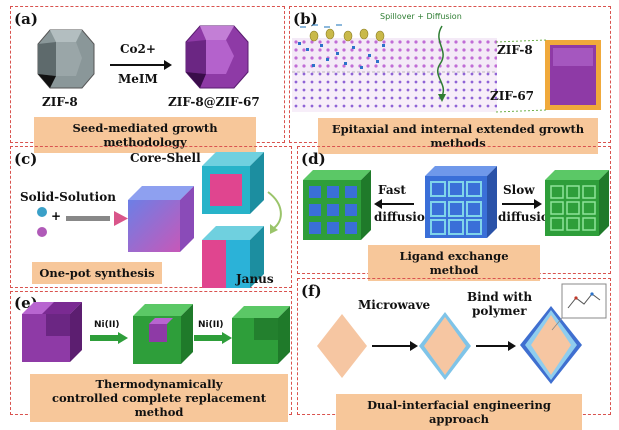  I want to click on diamond-particle-plain-icon, so click(342, 346).